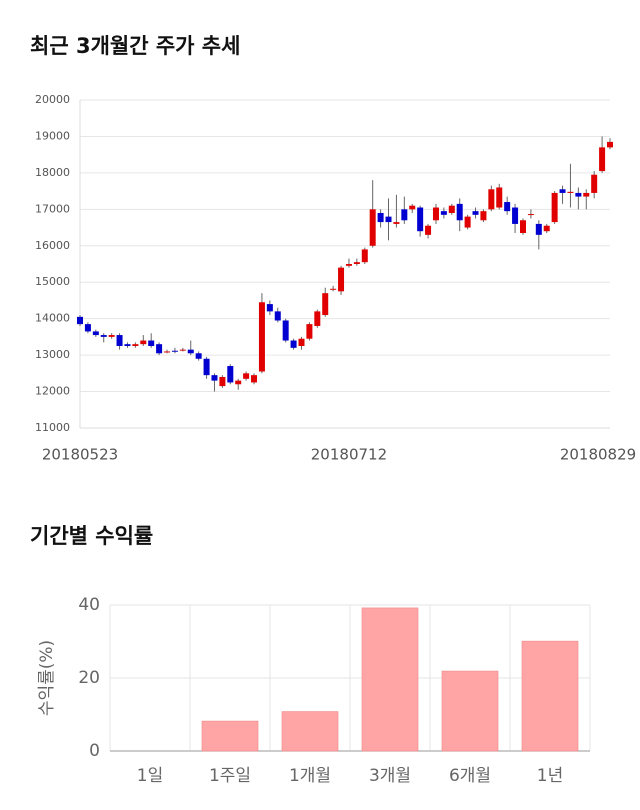  I want to click on x-tick-label: 20180712, so click(349, 455).